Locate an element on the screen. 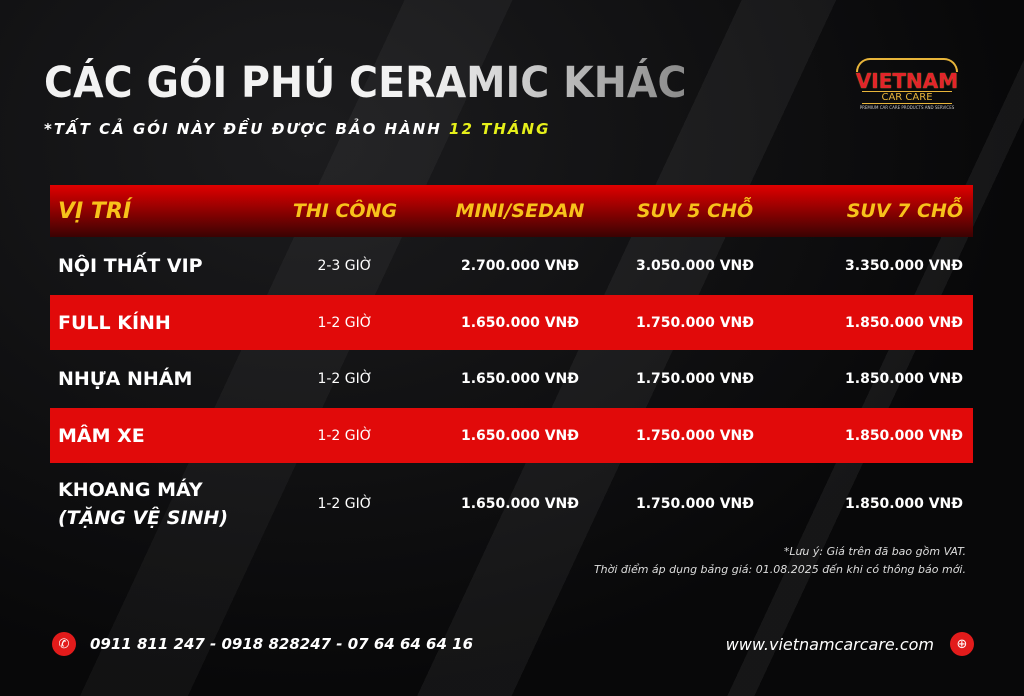  header-time: THI CÔNG is located at coordinates (345, 211).